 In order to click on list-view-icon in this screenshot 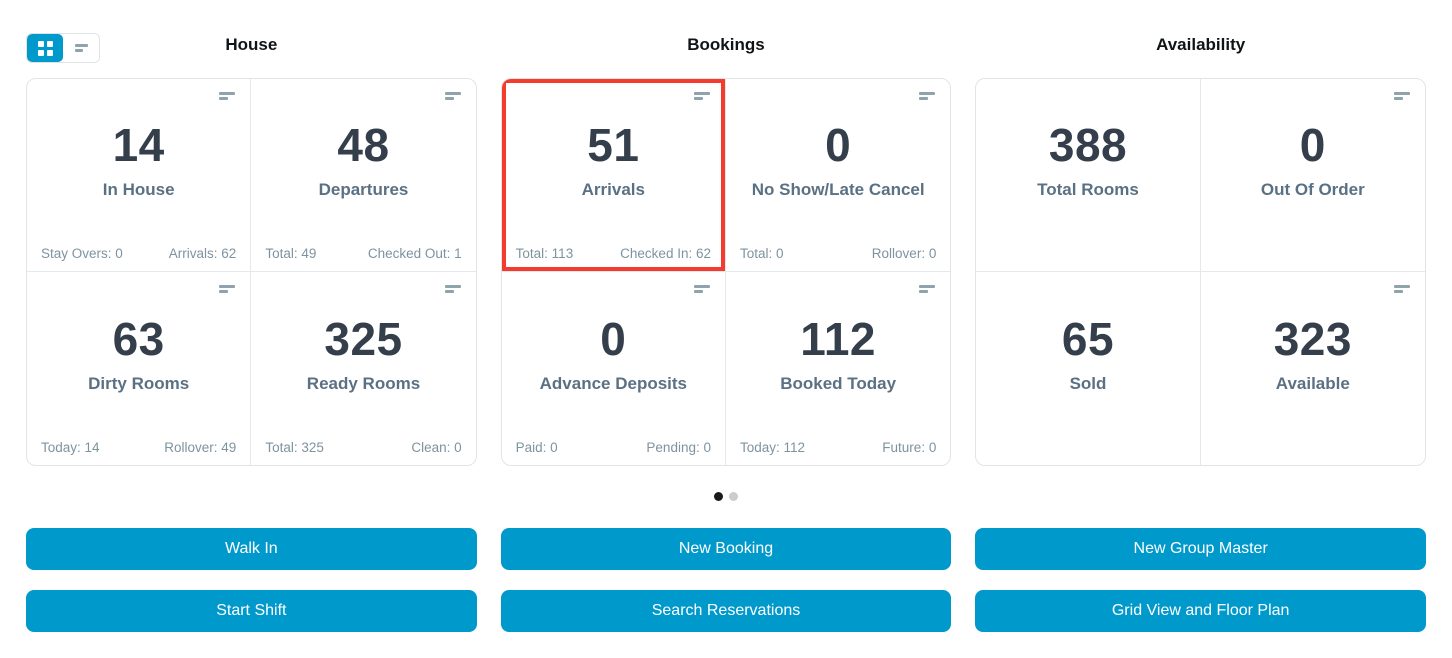, I will do `click(81, 48)`.